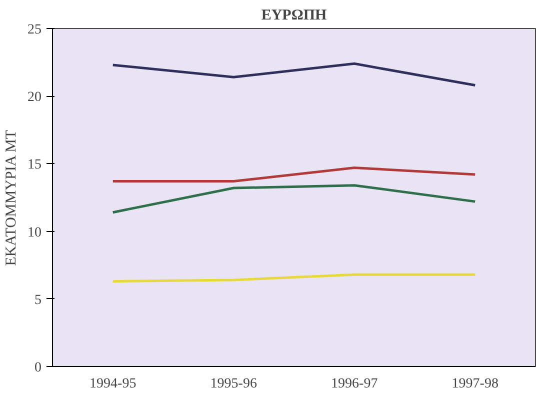 The width and height of the screenshot is (552, 400). I want to click on y-tick-label: 10, so click(35, 232).